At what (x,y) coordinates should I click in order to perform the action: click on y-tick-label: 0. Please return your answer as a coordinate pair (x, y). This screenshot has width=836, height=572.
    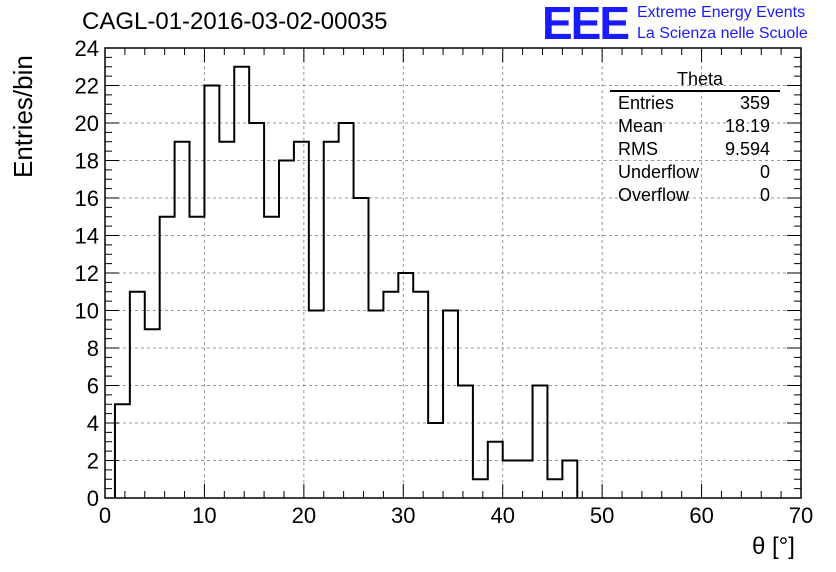
    Looking at the image, I should click on (93, 498).